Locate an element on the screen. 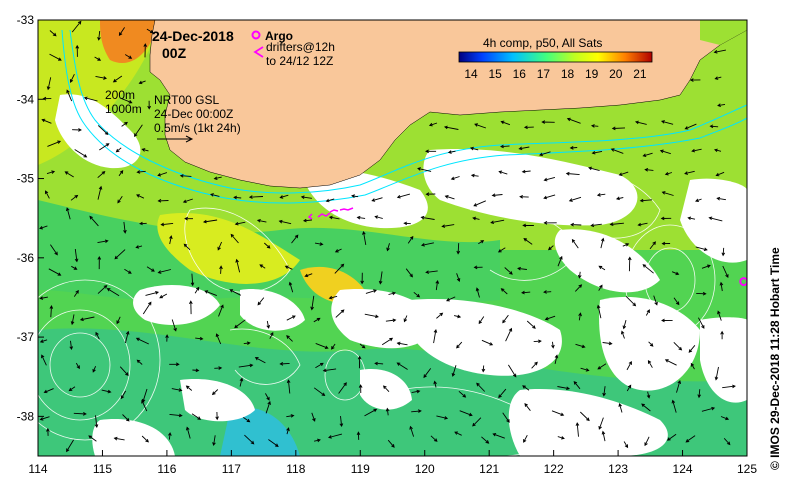 The image size is (790, 492). colorbar-tick-label: 21 is located at coordinates (640, 74).